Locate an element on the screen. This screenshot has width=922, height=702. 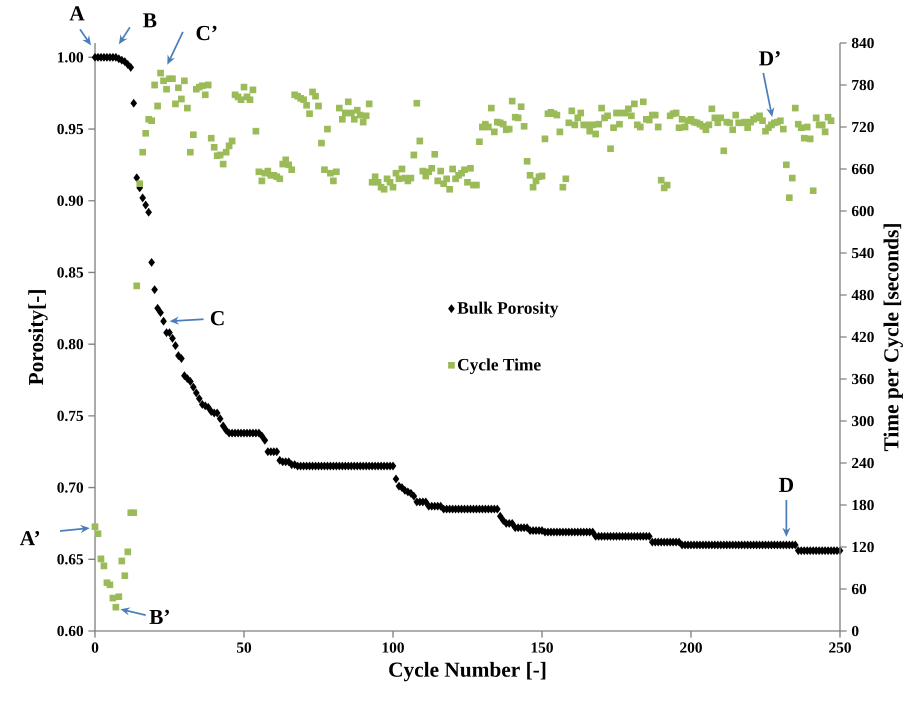
annotation: C is located at coordinates (217, 318).